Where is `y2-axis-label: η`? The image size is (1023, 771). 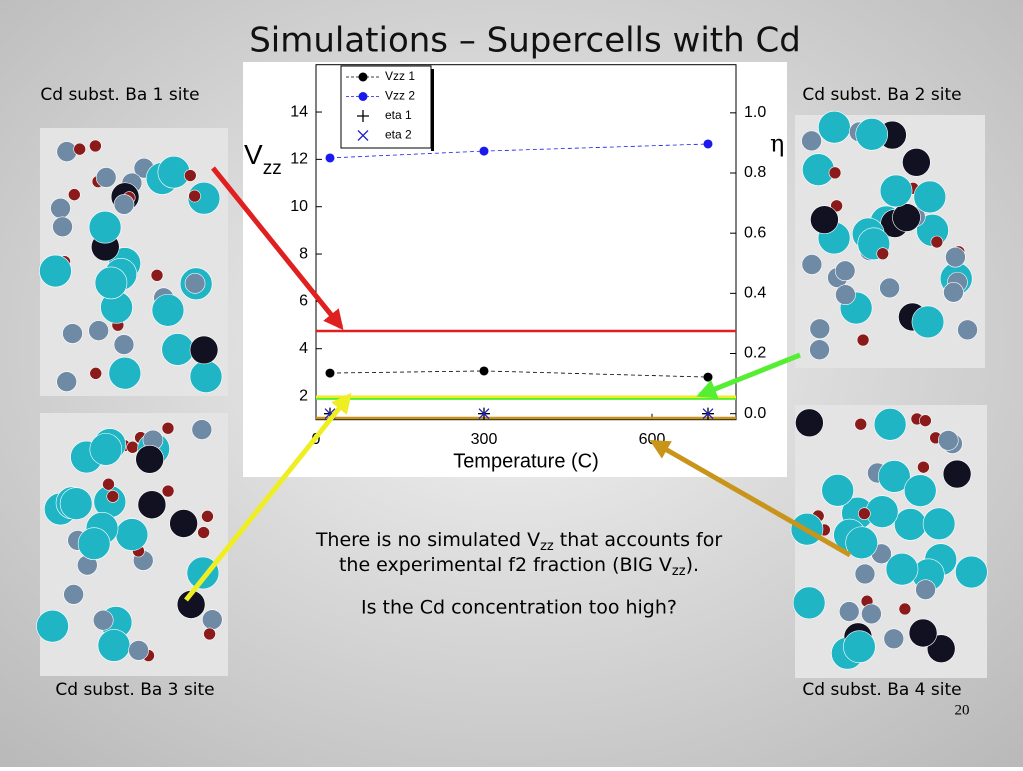 y2-axis-label: η is located at coordinates (777, 144).